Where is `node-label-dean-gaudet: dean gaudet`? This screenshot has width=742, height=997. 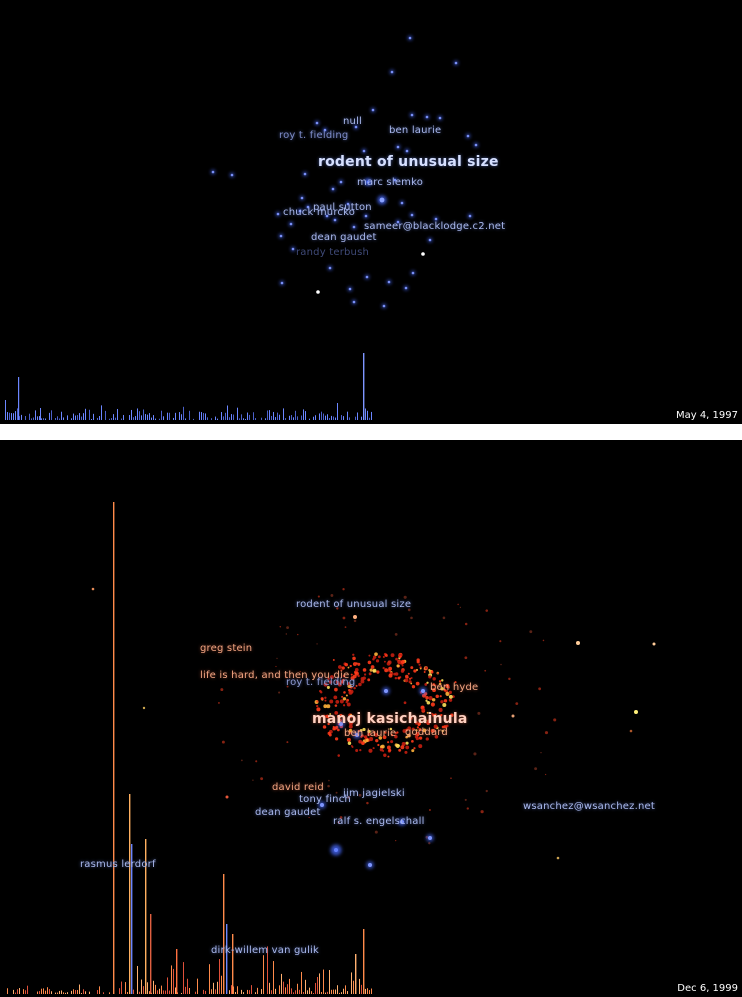
node-label-dean-gaudet: dean gaudet is located at coordinates (288, 812).